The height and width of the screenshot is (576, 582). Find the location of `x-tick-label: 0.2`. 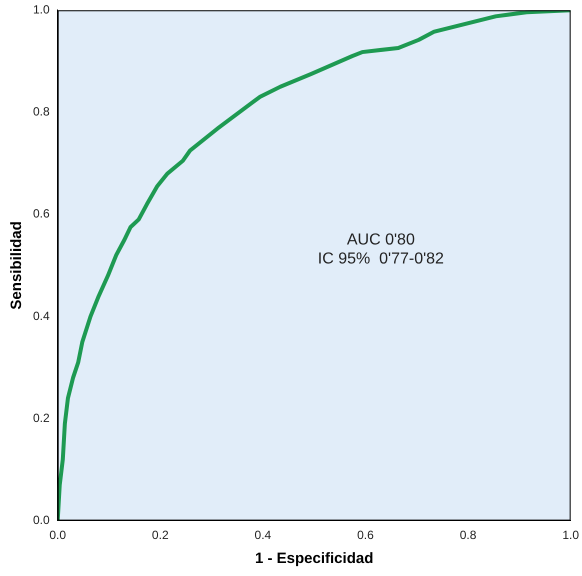

x-tick-label: 0.2 is located at coordinates (160, 535).